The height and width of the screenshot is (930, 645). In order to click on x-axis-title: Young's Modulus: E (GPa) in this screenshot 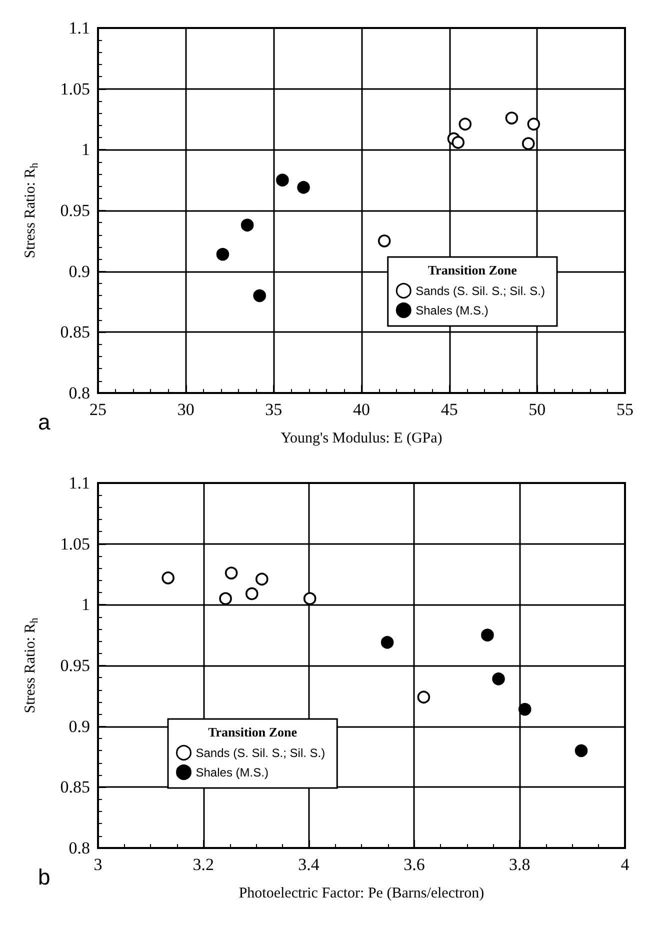, I will do `click(361, 438)`.